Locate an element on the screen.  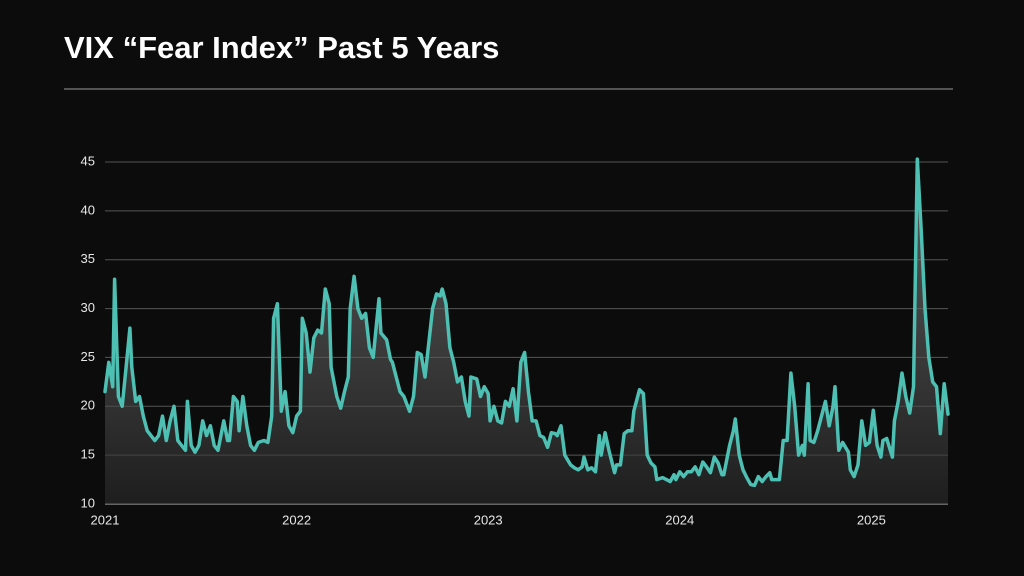
chart-title: VIX “Fear Index” Past 5 Years is located at coordinates (281, 47).